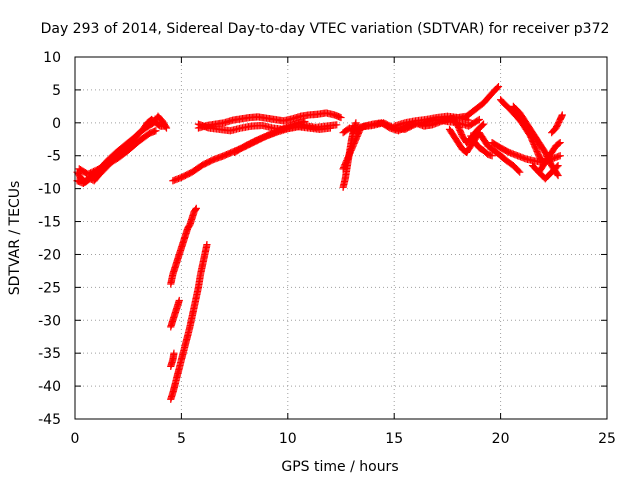 This screenshot has height=480, width=640. I want to click on y-tick-label: -10, so click(49, 190).